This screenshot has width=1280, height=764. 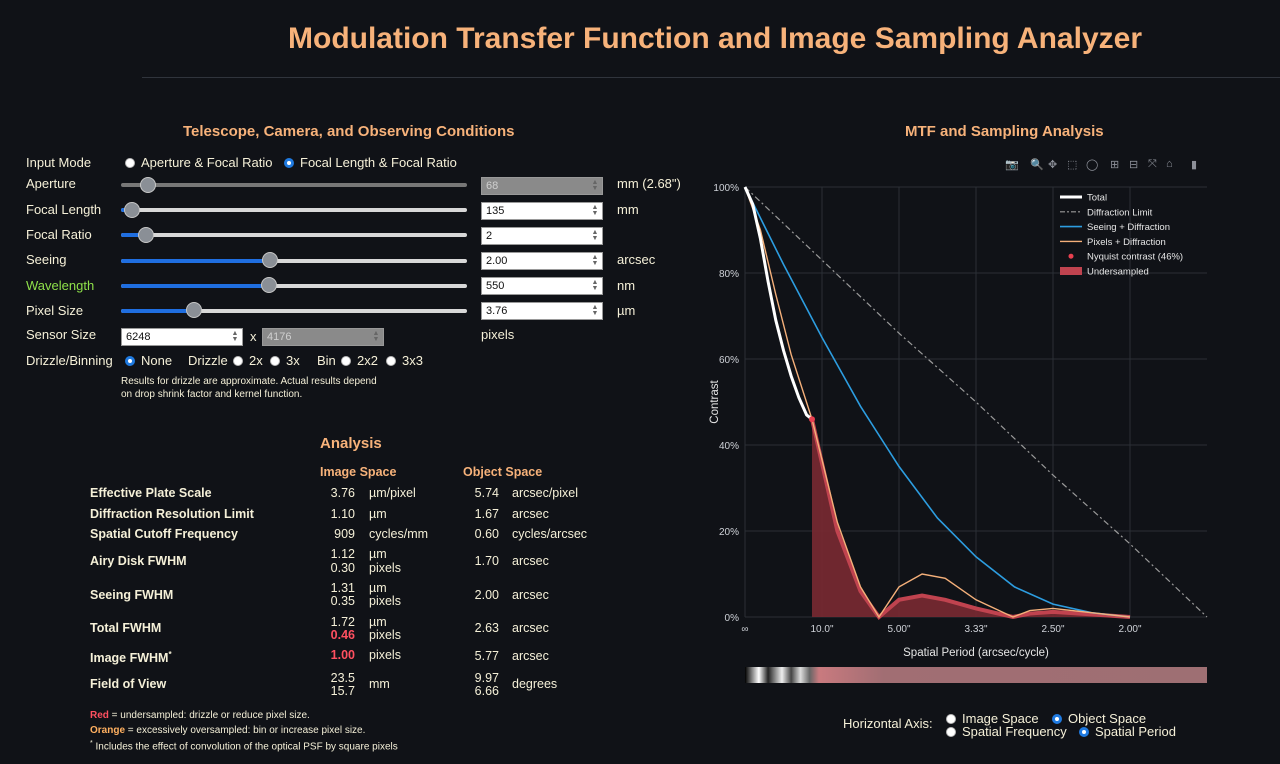 I want to click on plate-scale-object-unit: arcsec/pixel, so click(x=545, y=493).